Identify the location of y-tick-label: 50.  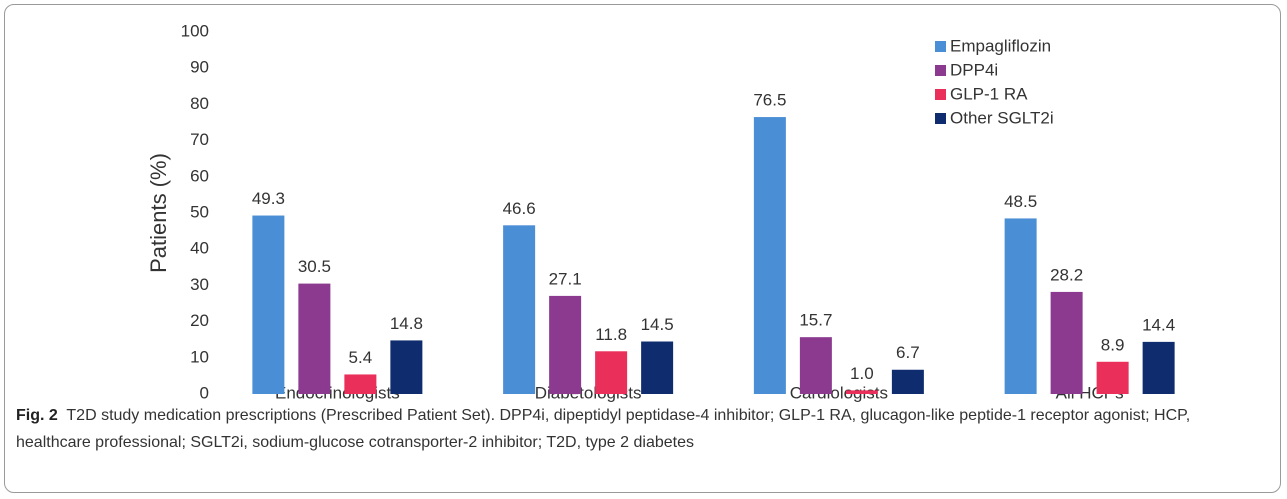
(199, 211).